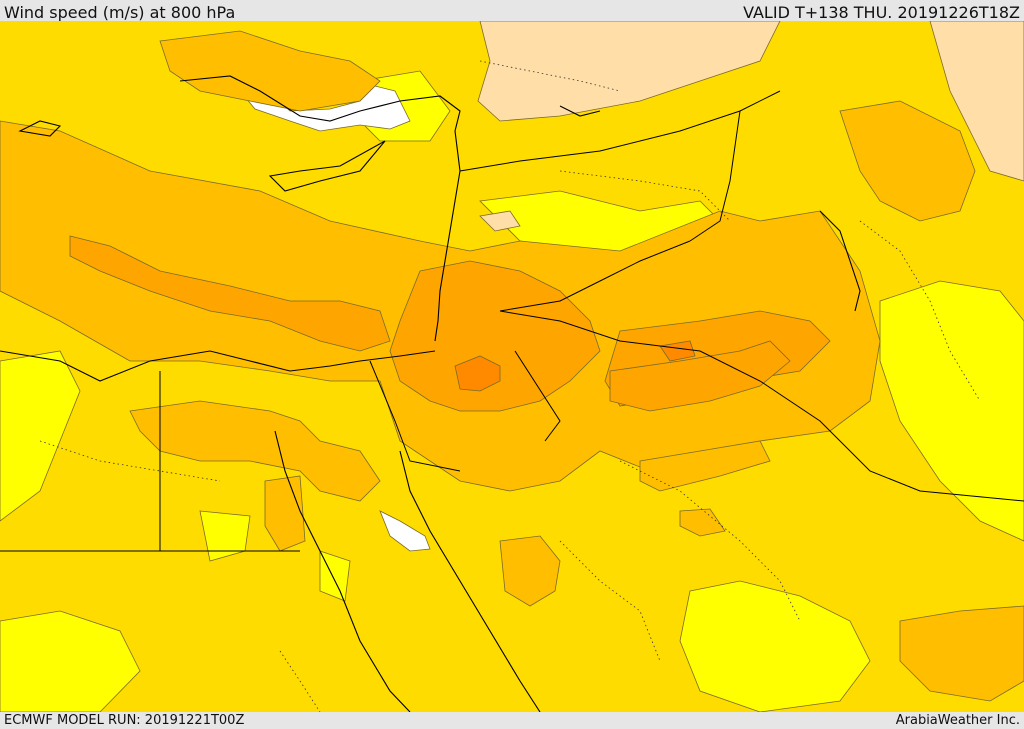 Image resolution: width=1024 pixels, height=729 pixels. I want to click on zone-lo-south, so click(702, 522).